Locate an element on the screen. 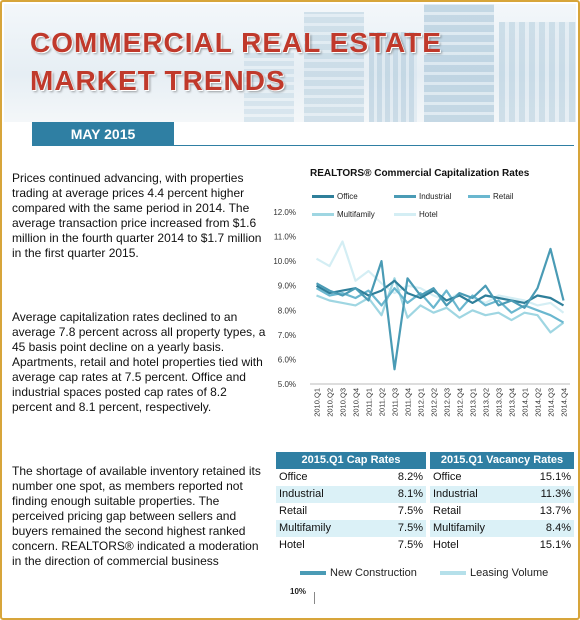 The width and height of the screenshot is (580, 620). divider is located at coordinates (374, 145).